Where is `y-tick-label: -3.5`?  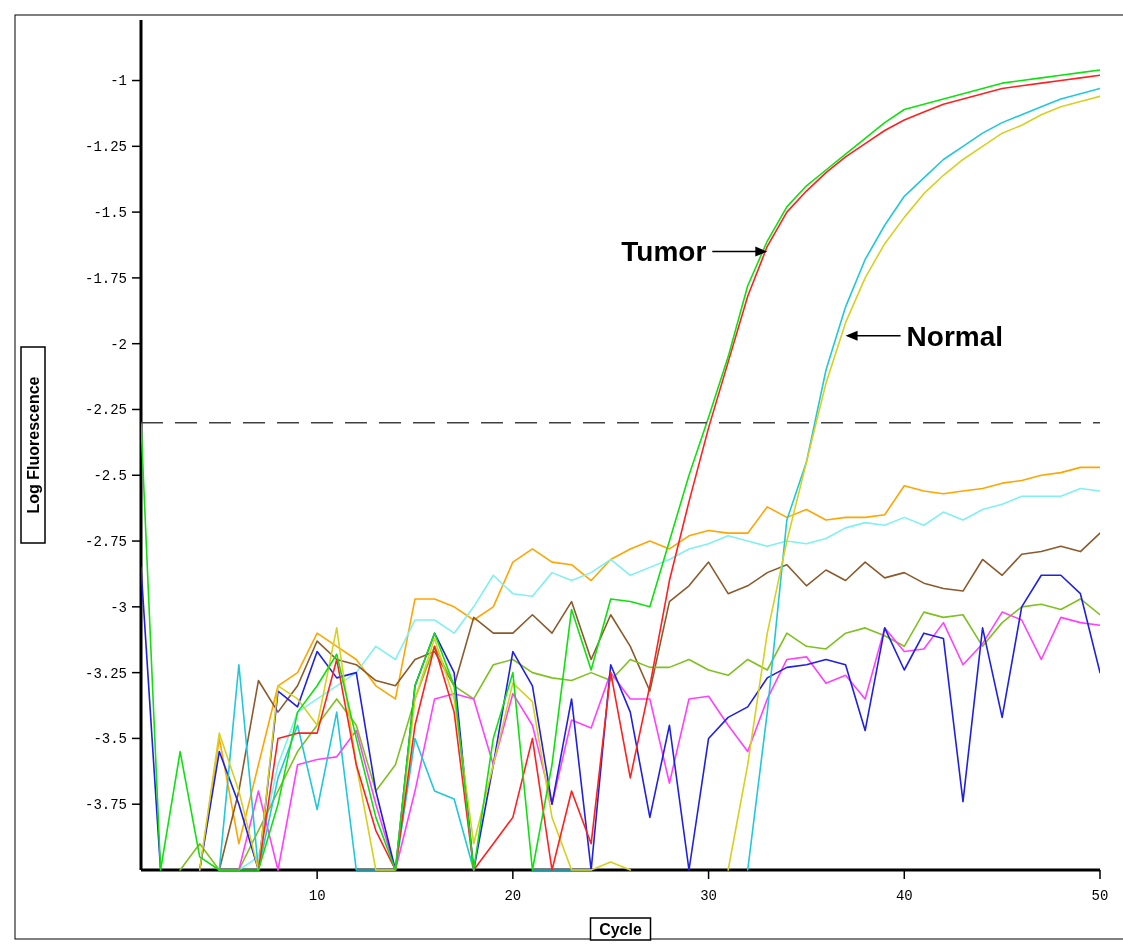
y-tick-label: -3.5 is located at coordinates (110, 739).